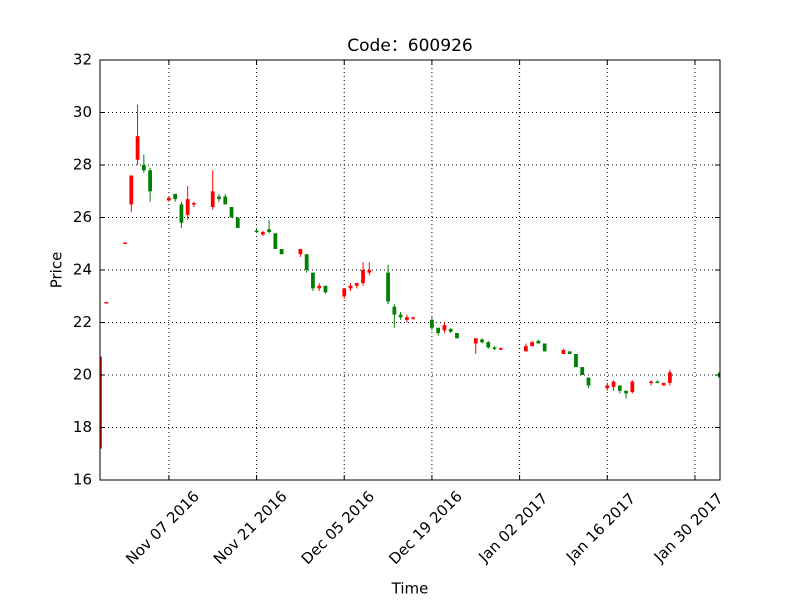  I want to click on y-tick-label: 22, so click(82, 322).